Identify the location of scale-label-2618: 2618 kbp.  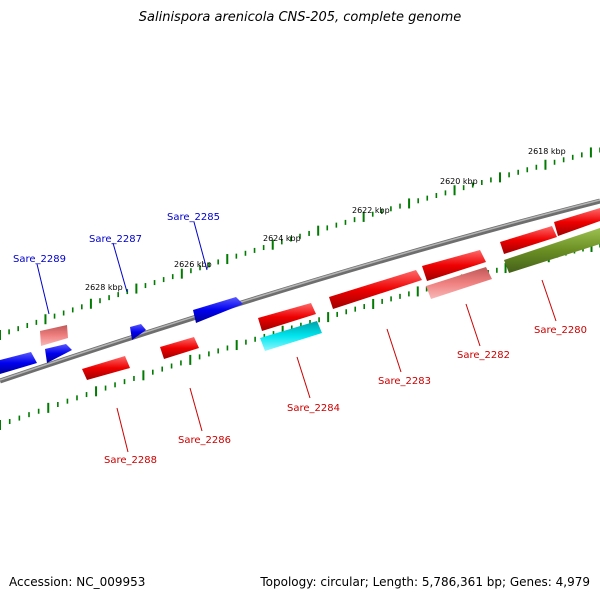
(547, 151).